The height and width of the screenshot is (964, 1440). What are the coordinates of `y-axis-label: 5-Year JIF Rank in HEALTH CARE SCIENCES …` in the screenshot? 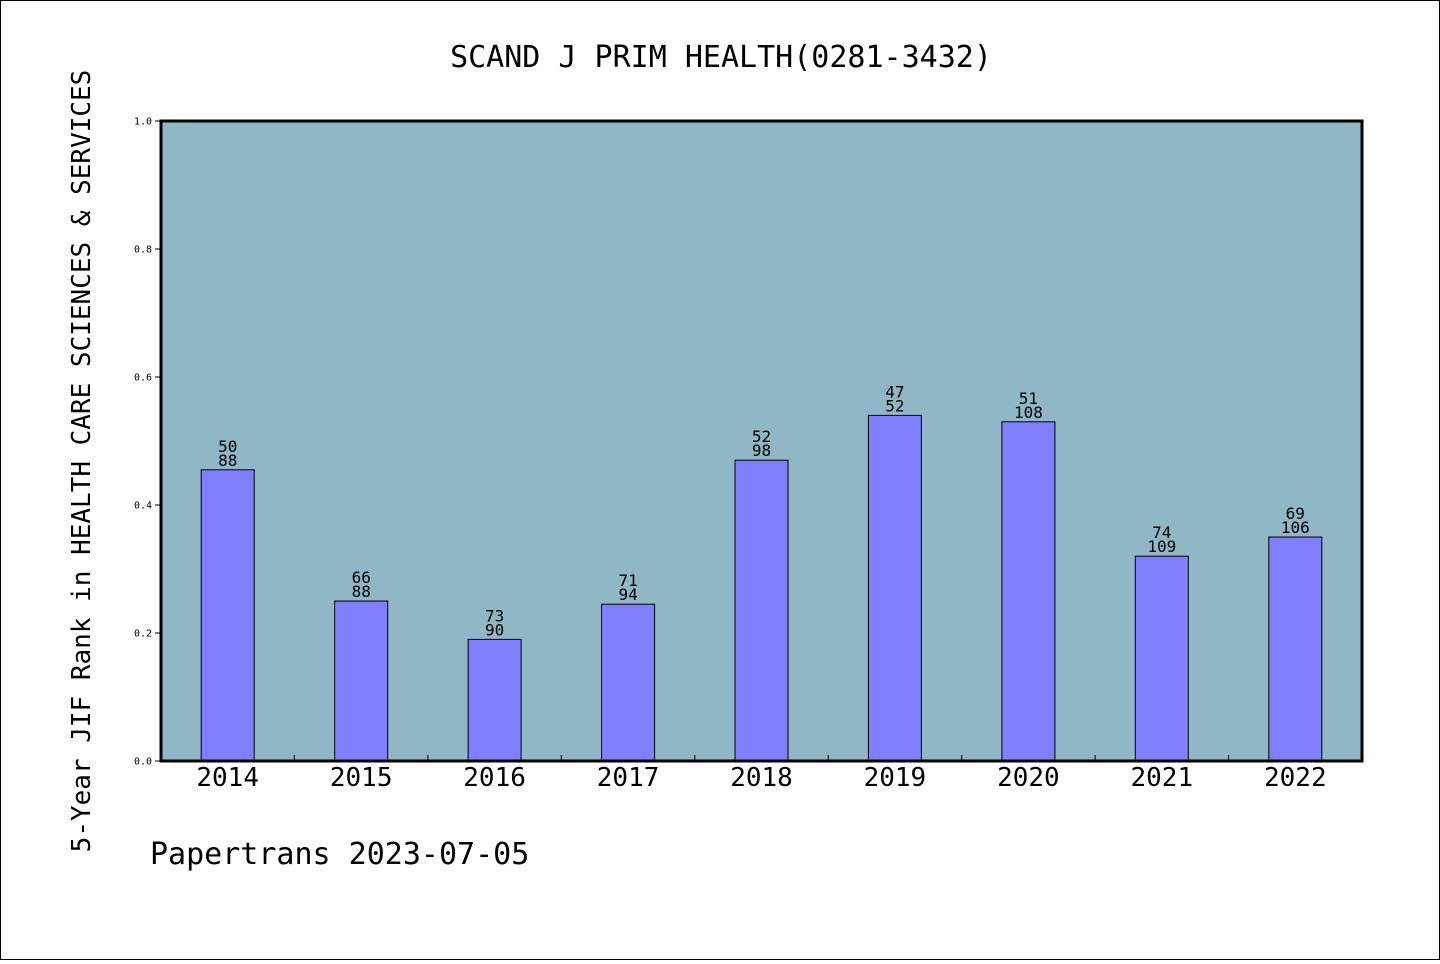 It's located at (82, 461).